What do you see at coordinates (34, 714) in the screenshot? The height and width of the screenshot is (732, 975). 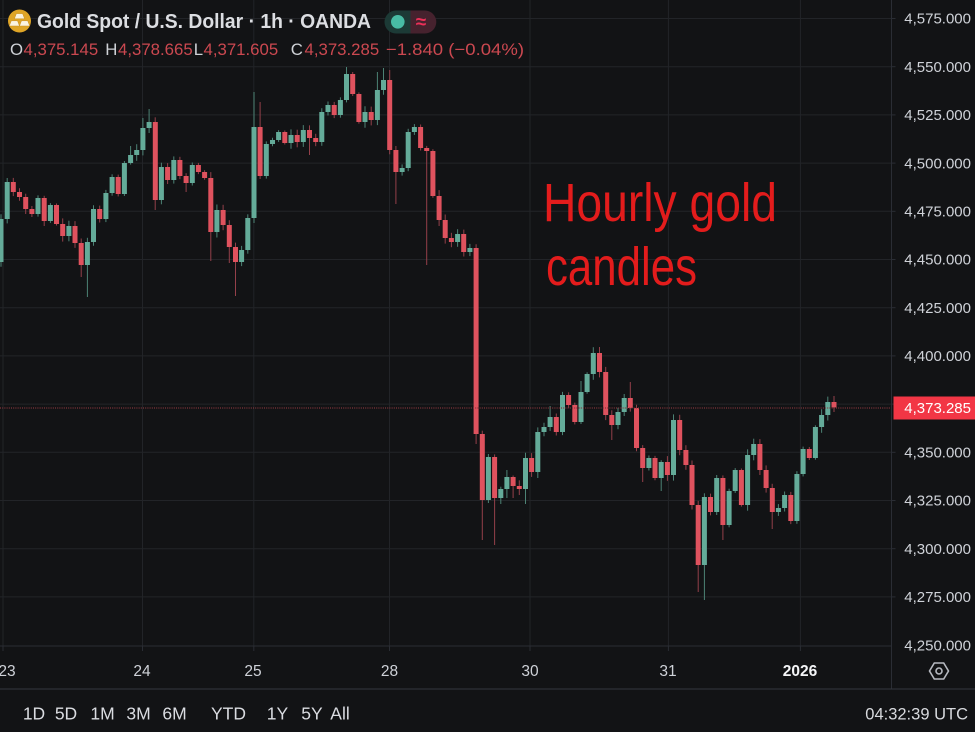 I see `svg-text: 1D` at bounding box center [34, 714].